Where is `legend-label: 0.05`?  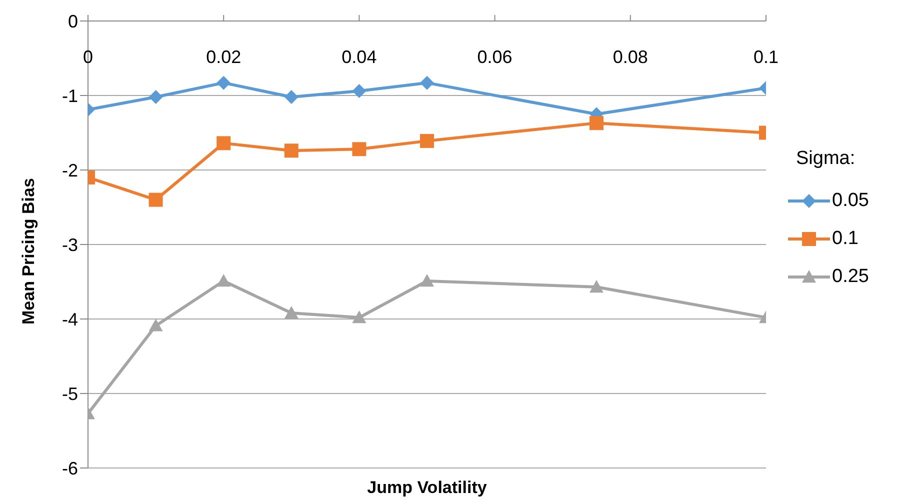 legend-label: 0.05 is located at coordinates (850, 201).